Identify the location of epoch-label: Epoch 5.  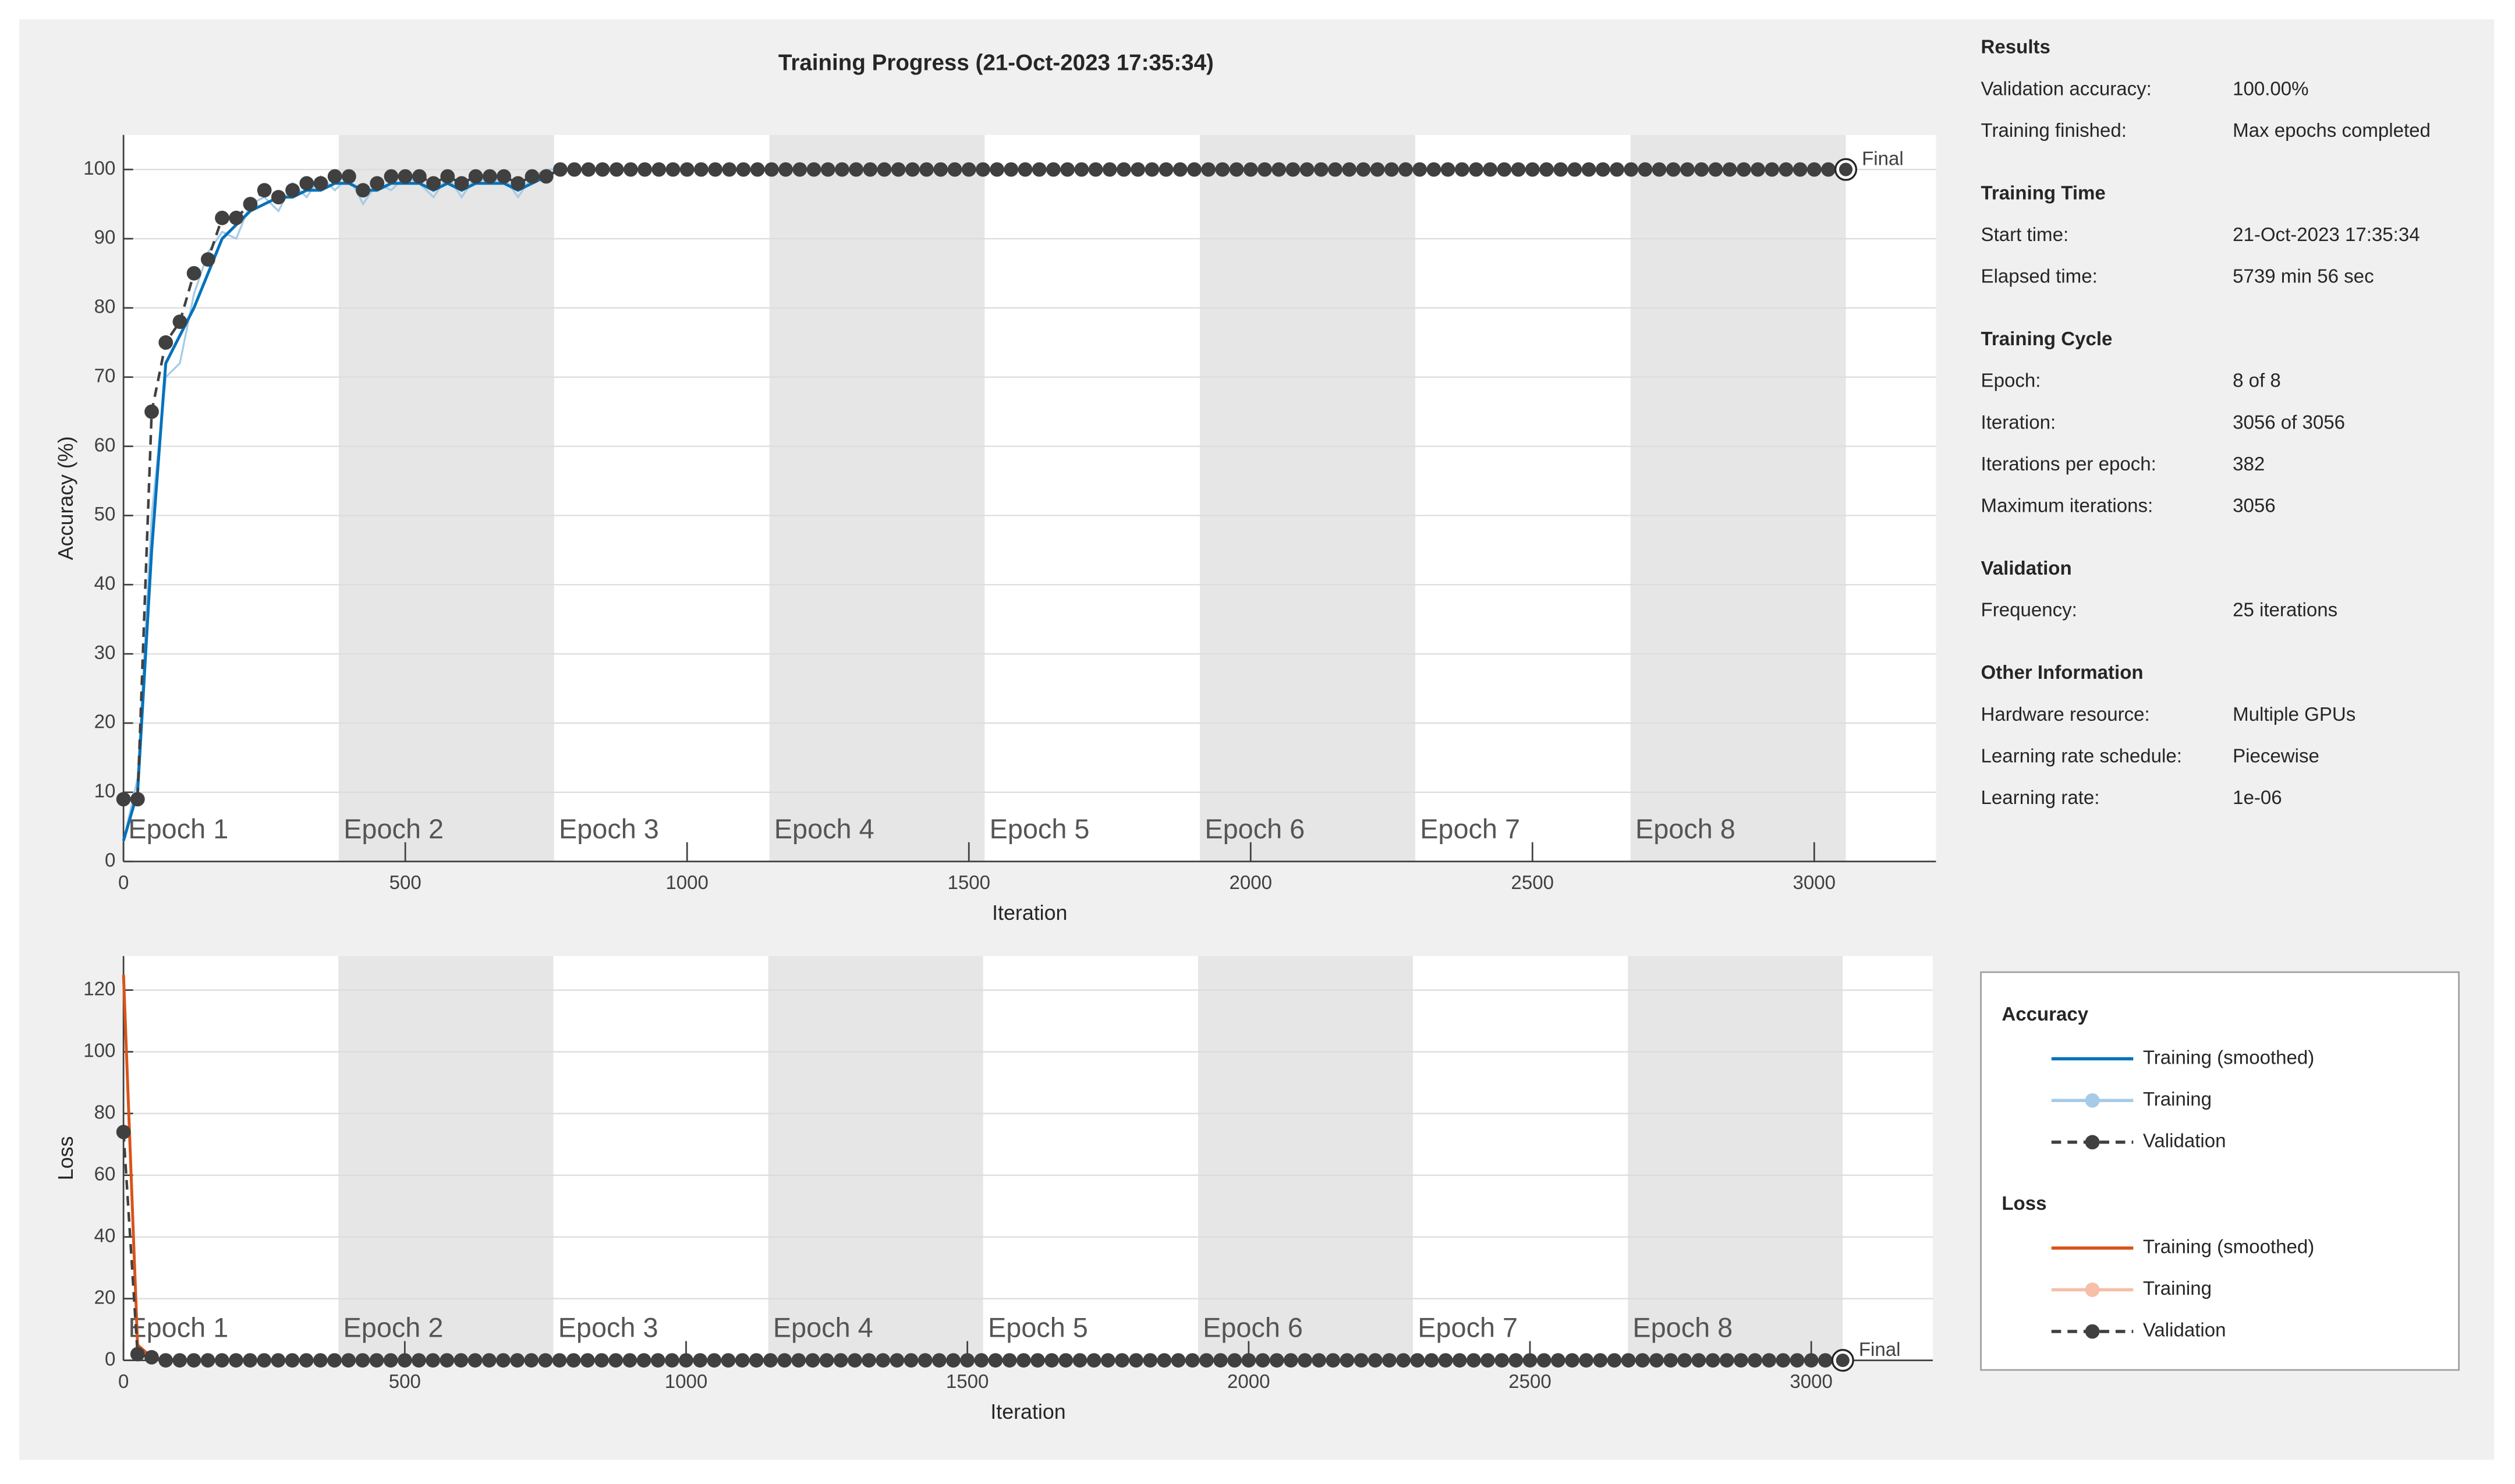
(1038, 1328).